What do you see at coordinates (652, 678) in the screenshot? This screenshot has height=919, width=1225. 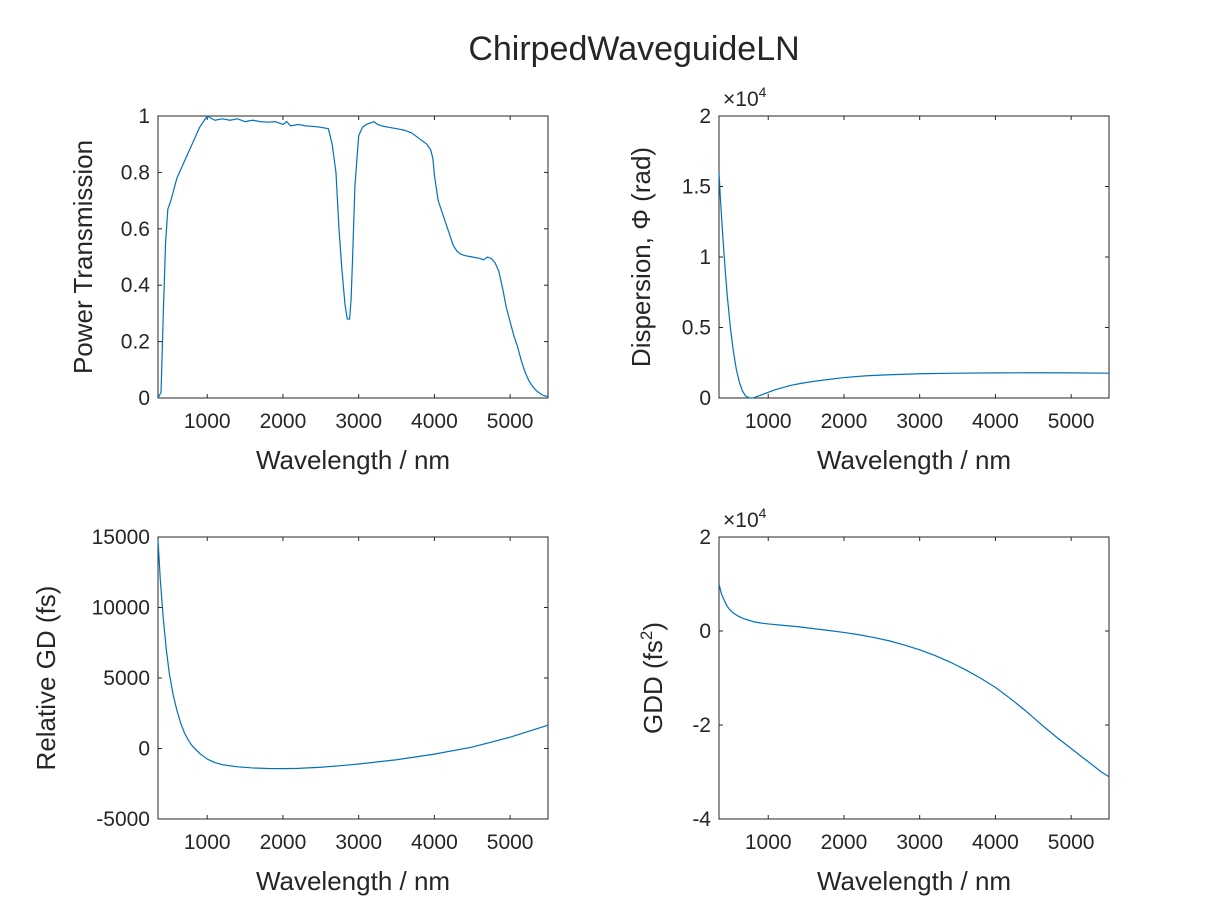 I see `y-axis-label: GDD (fs2)` at bounding box center [652, 678].